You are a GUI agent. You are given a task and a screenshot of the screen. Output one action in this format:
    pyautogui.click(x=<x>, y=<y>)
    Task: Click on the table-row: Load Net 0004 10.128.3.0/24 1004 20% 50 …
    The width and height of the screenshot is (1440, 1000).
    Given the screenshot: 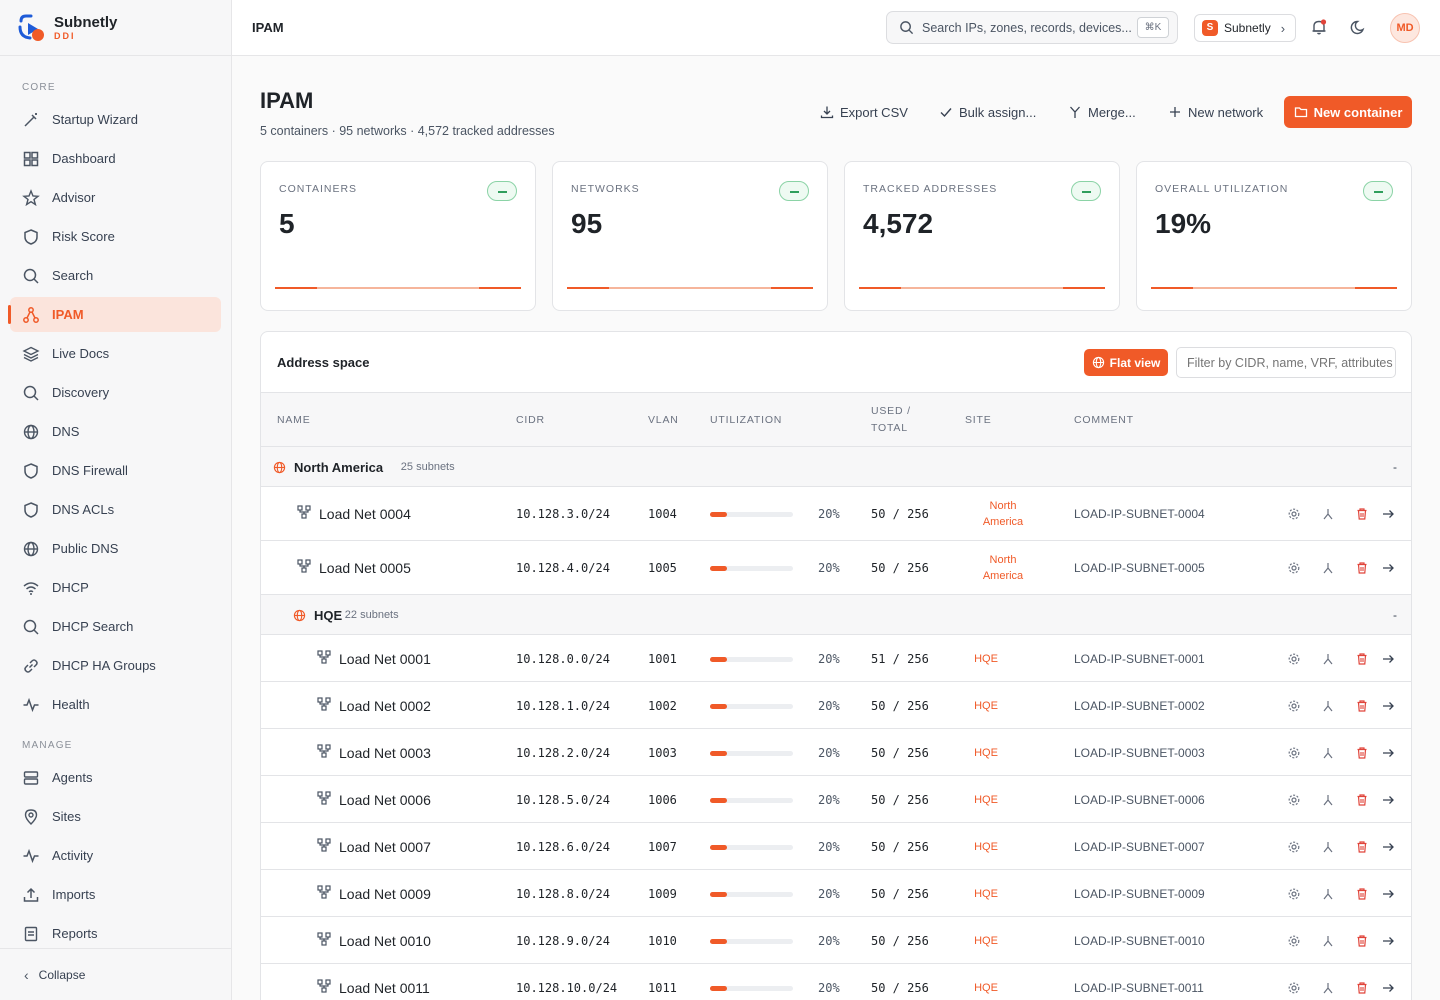 What is the action you would take?
    pyautogui.click(x=836, y=514)
    